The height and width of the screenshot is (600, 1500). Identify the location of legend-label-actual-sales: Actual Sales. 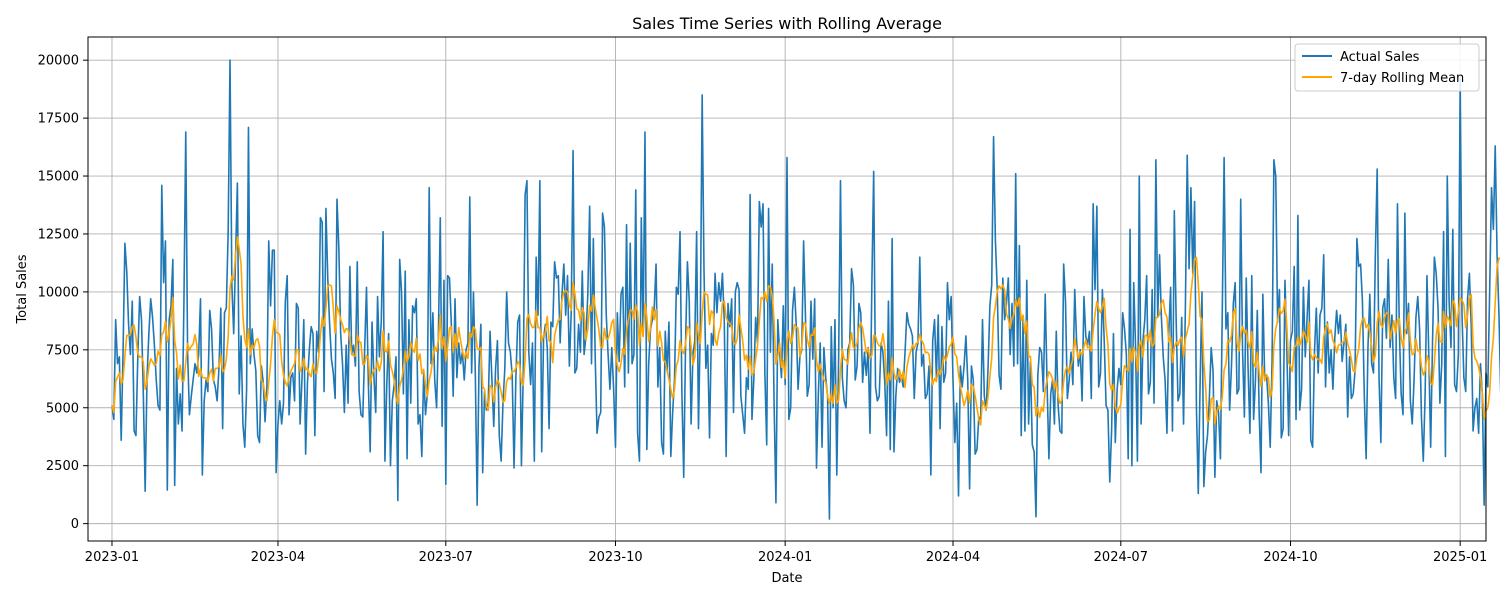
(1380, 57).